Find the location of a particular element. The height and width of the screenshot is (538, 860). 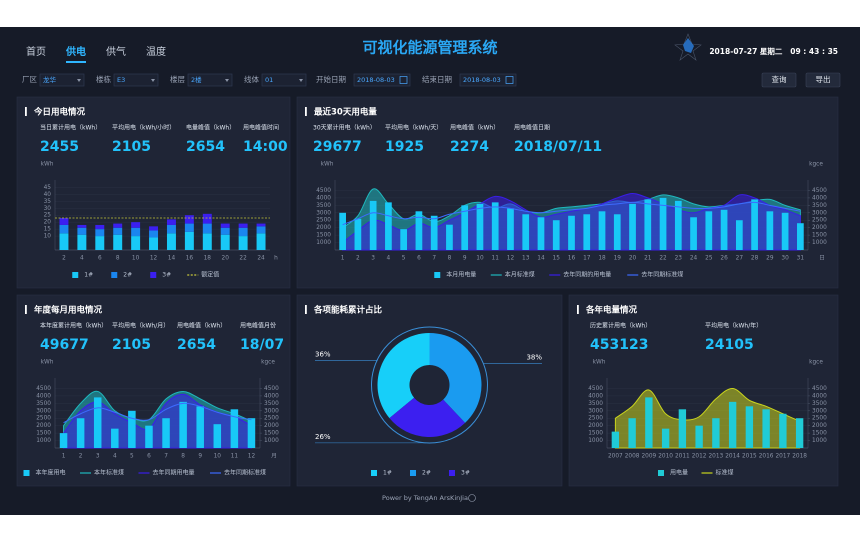

x-tick-label: 22 is located at coordinates (663, 259).